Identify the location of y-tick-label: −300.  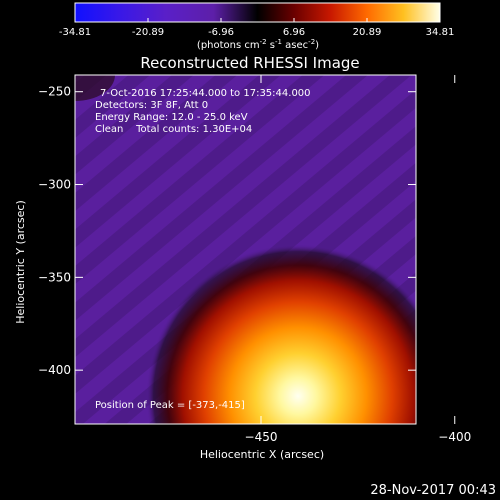
(54, 185).